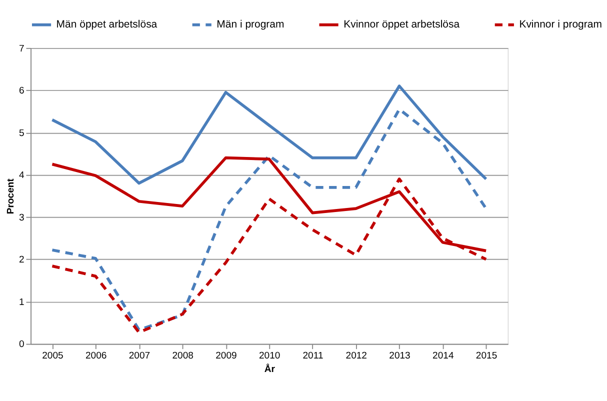 The image size is (607, 401). I want to click on y-tick-label: 6, so click(21, 91).